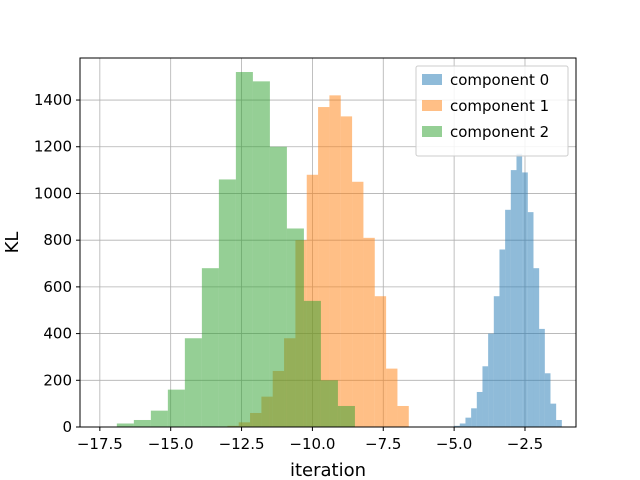 The image size is (640, 480). Describe the element at coordinates (57, 380) in the screenshot. I see `y-tick-label: 200` at that location.